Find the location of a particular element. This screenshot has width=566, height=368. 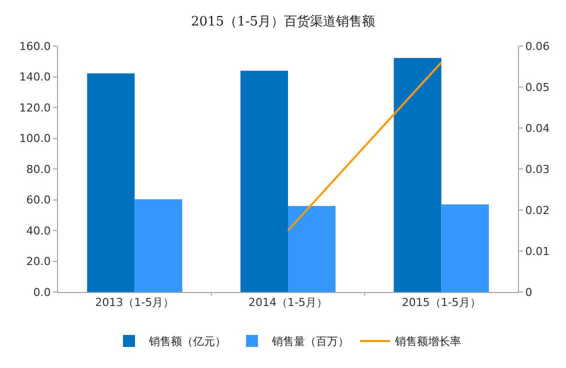

y-tick-label: 120.0 is located at coordinates (35, 107).